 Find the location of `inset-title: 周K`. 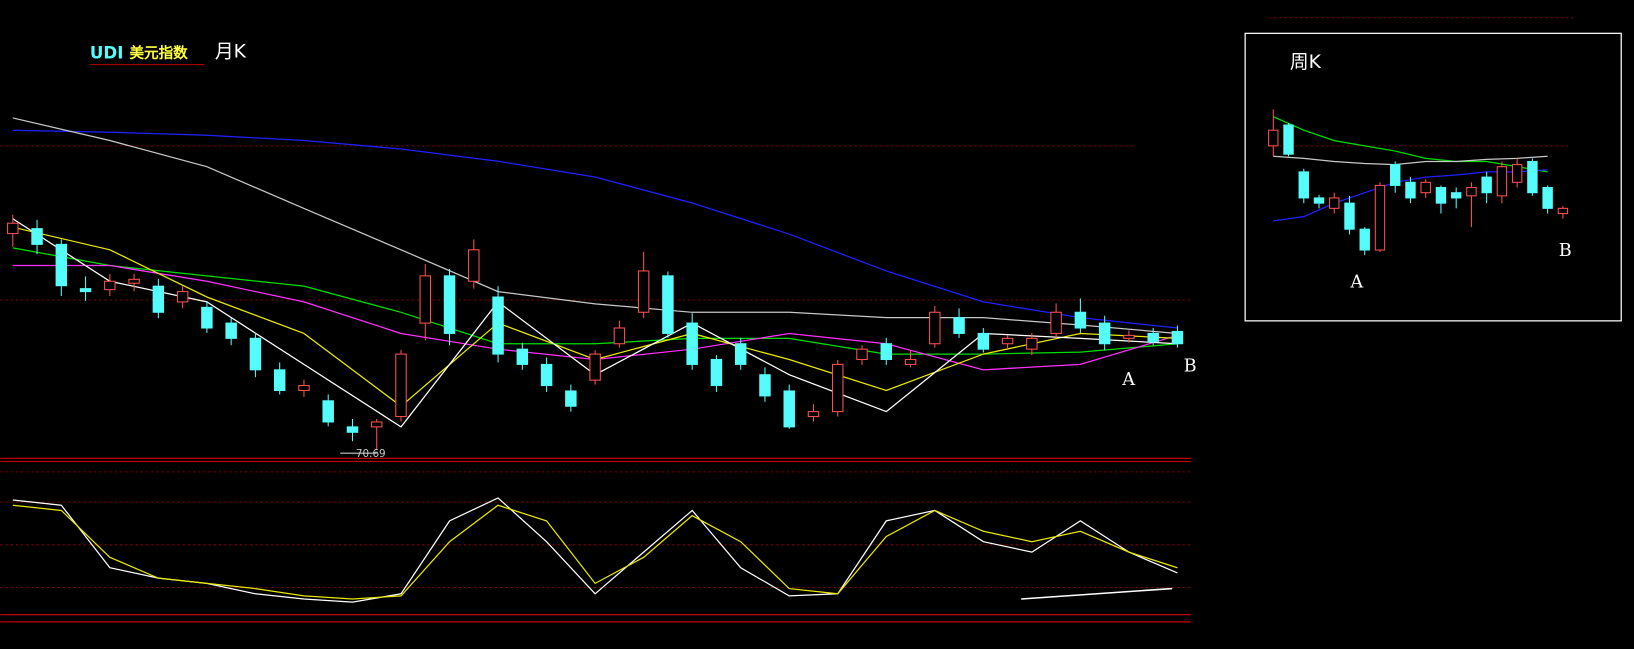

inset-title: 周K is located at coordinates (1306, 62).